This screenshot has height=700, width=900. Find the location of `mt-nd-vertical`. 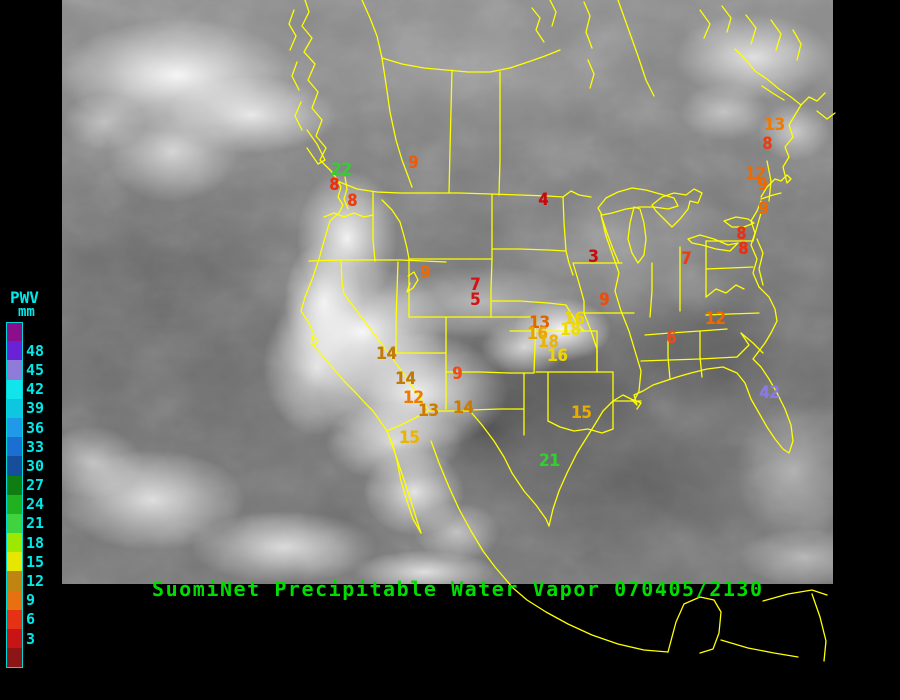

mt-nd-vertical is located at coordinates (491, 255).